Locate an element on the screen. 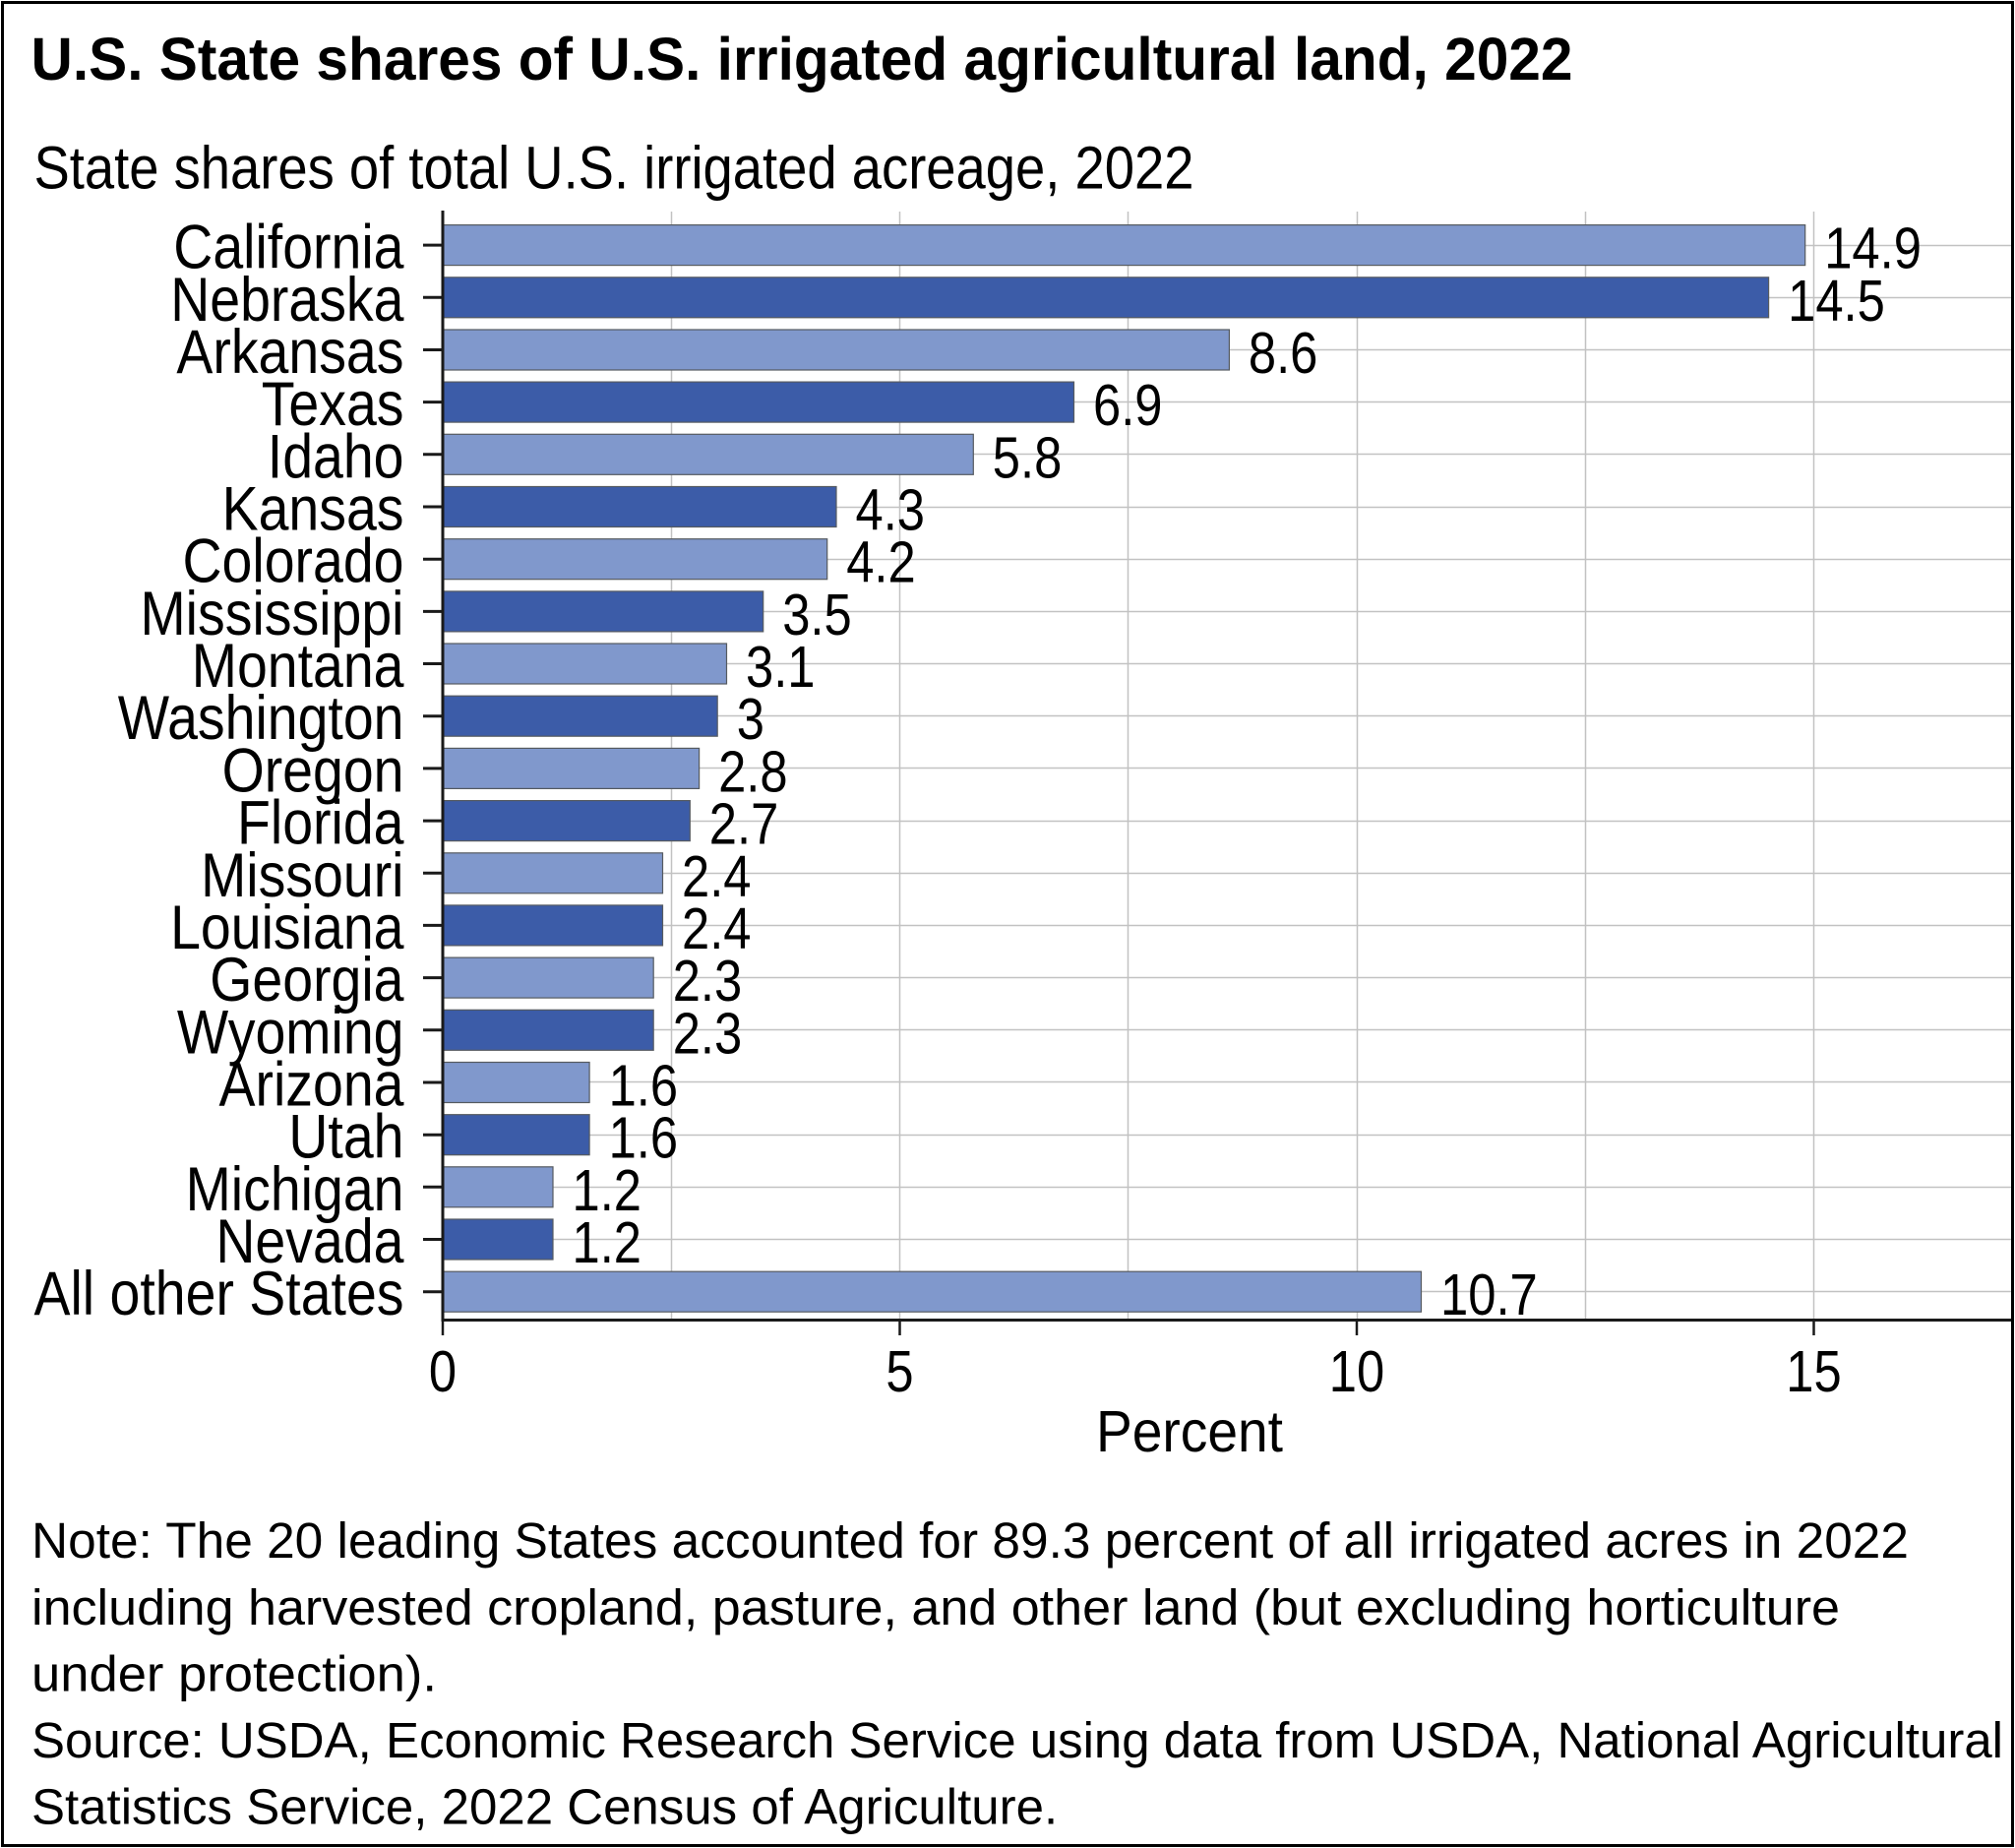 Image resolution: width=2015 pixels, height=1848 pixels. svg-text: 5 is located at coordinates (899, 1371).